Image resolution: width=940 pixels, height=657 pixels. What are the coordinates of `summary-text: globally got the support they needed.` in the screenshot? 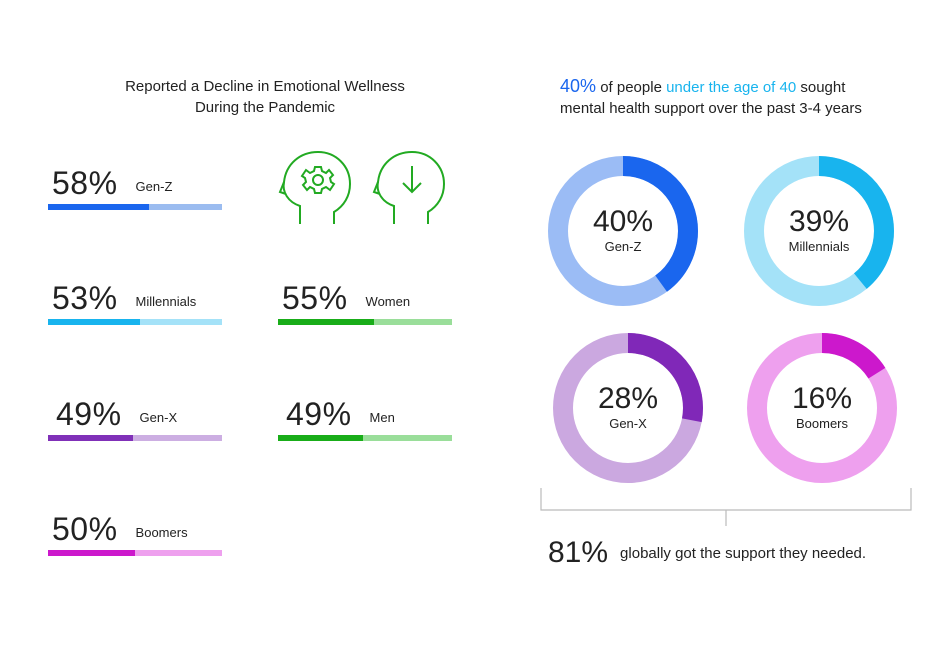 It's located at (743, 553).